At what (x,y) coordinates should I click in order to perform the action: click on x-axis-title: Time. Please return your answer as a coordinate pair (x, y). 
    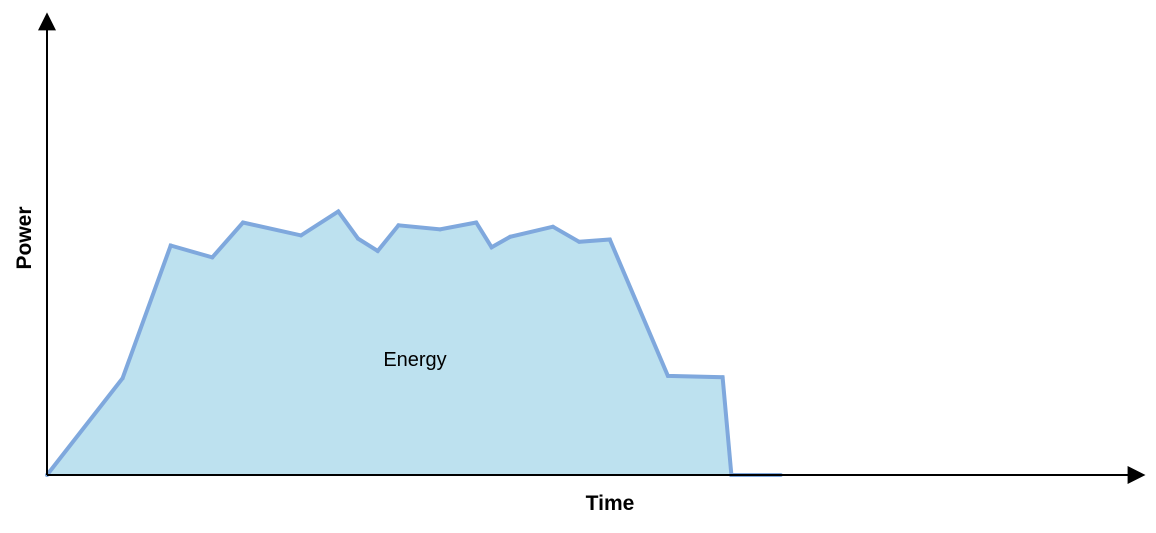
    Looking at the image, I should click on (610, 503).